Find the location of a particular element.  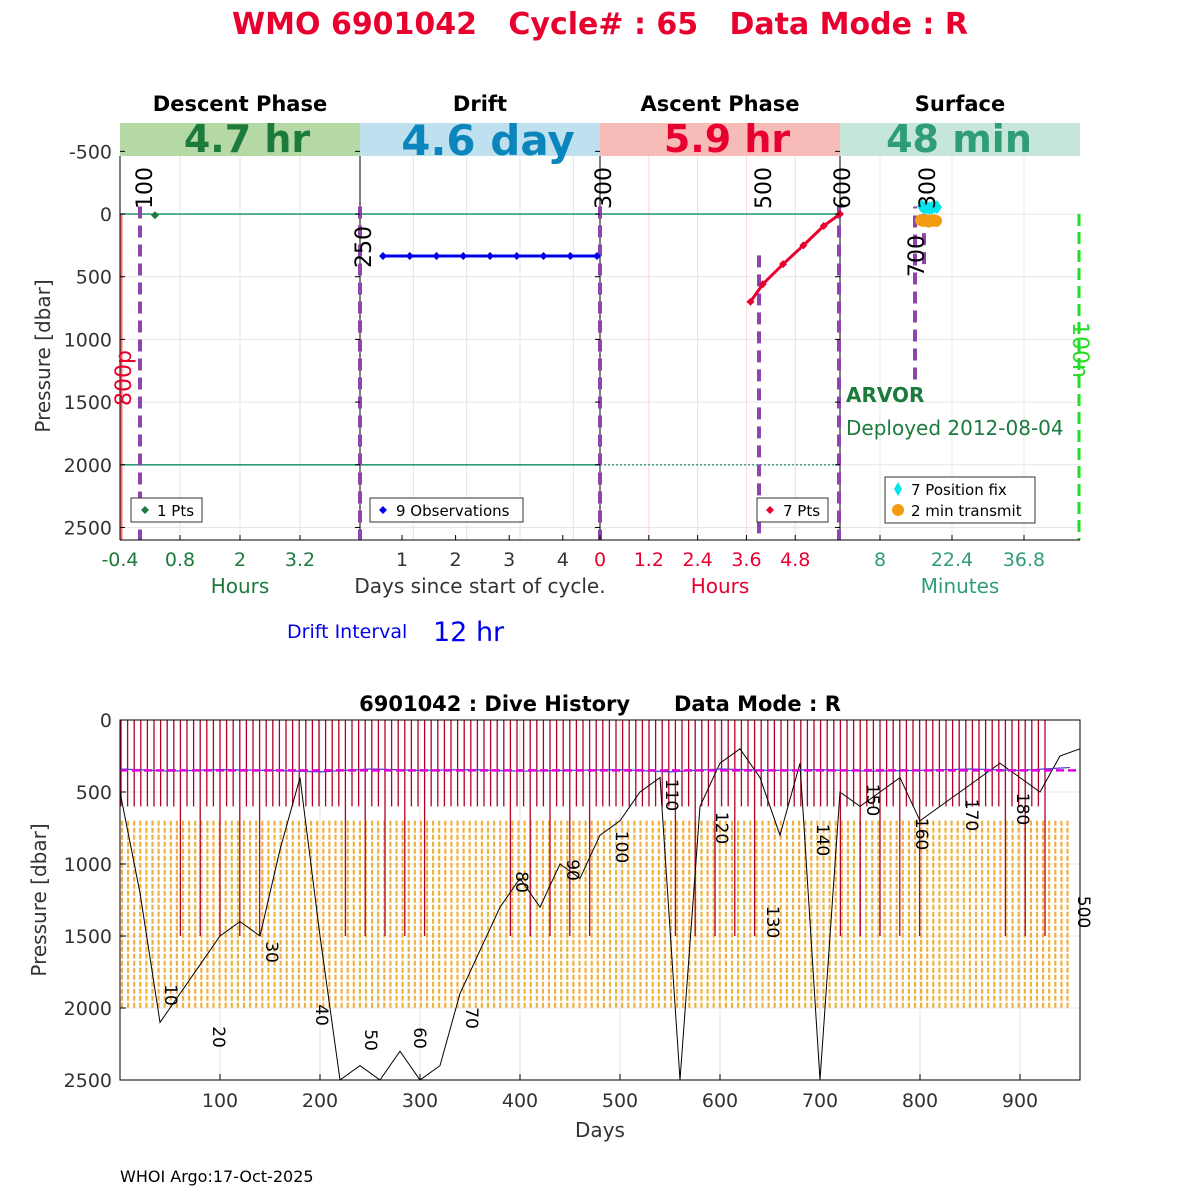

x-tick-label: 4 is located at coordinates (563, 560).